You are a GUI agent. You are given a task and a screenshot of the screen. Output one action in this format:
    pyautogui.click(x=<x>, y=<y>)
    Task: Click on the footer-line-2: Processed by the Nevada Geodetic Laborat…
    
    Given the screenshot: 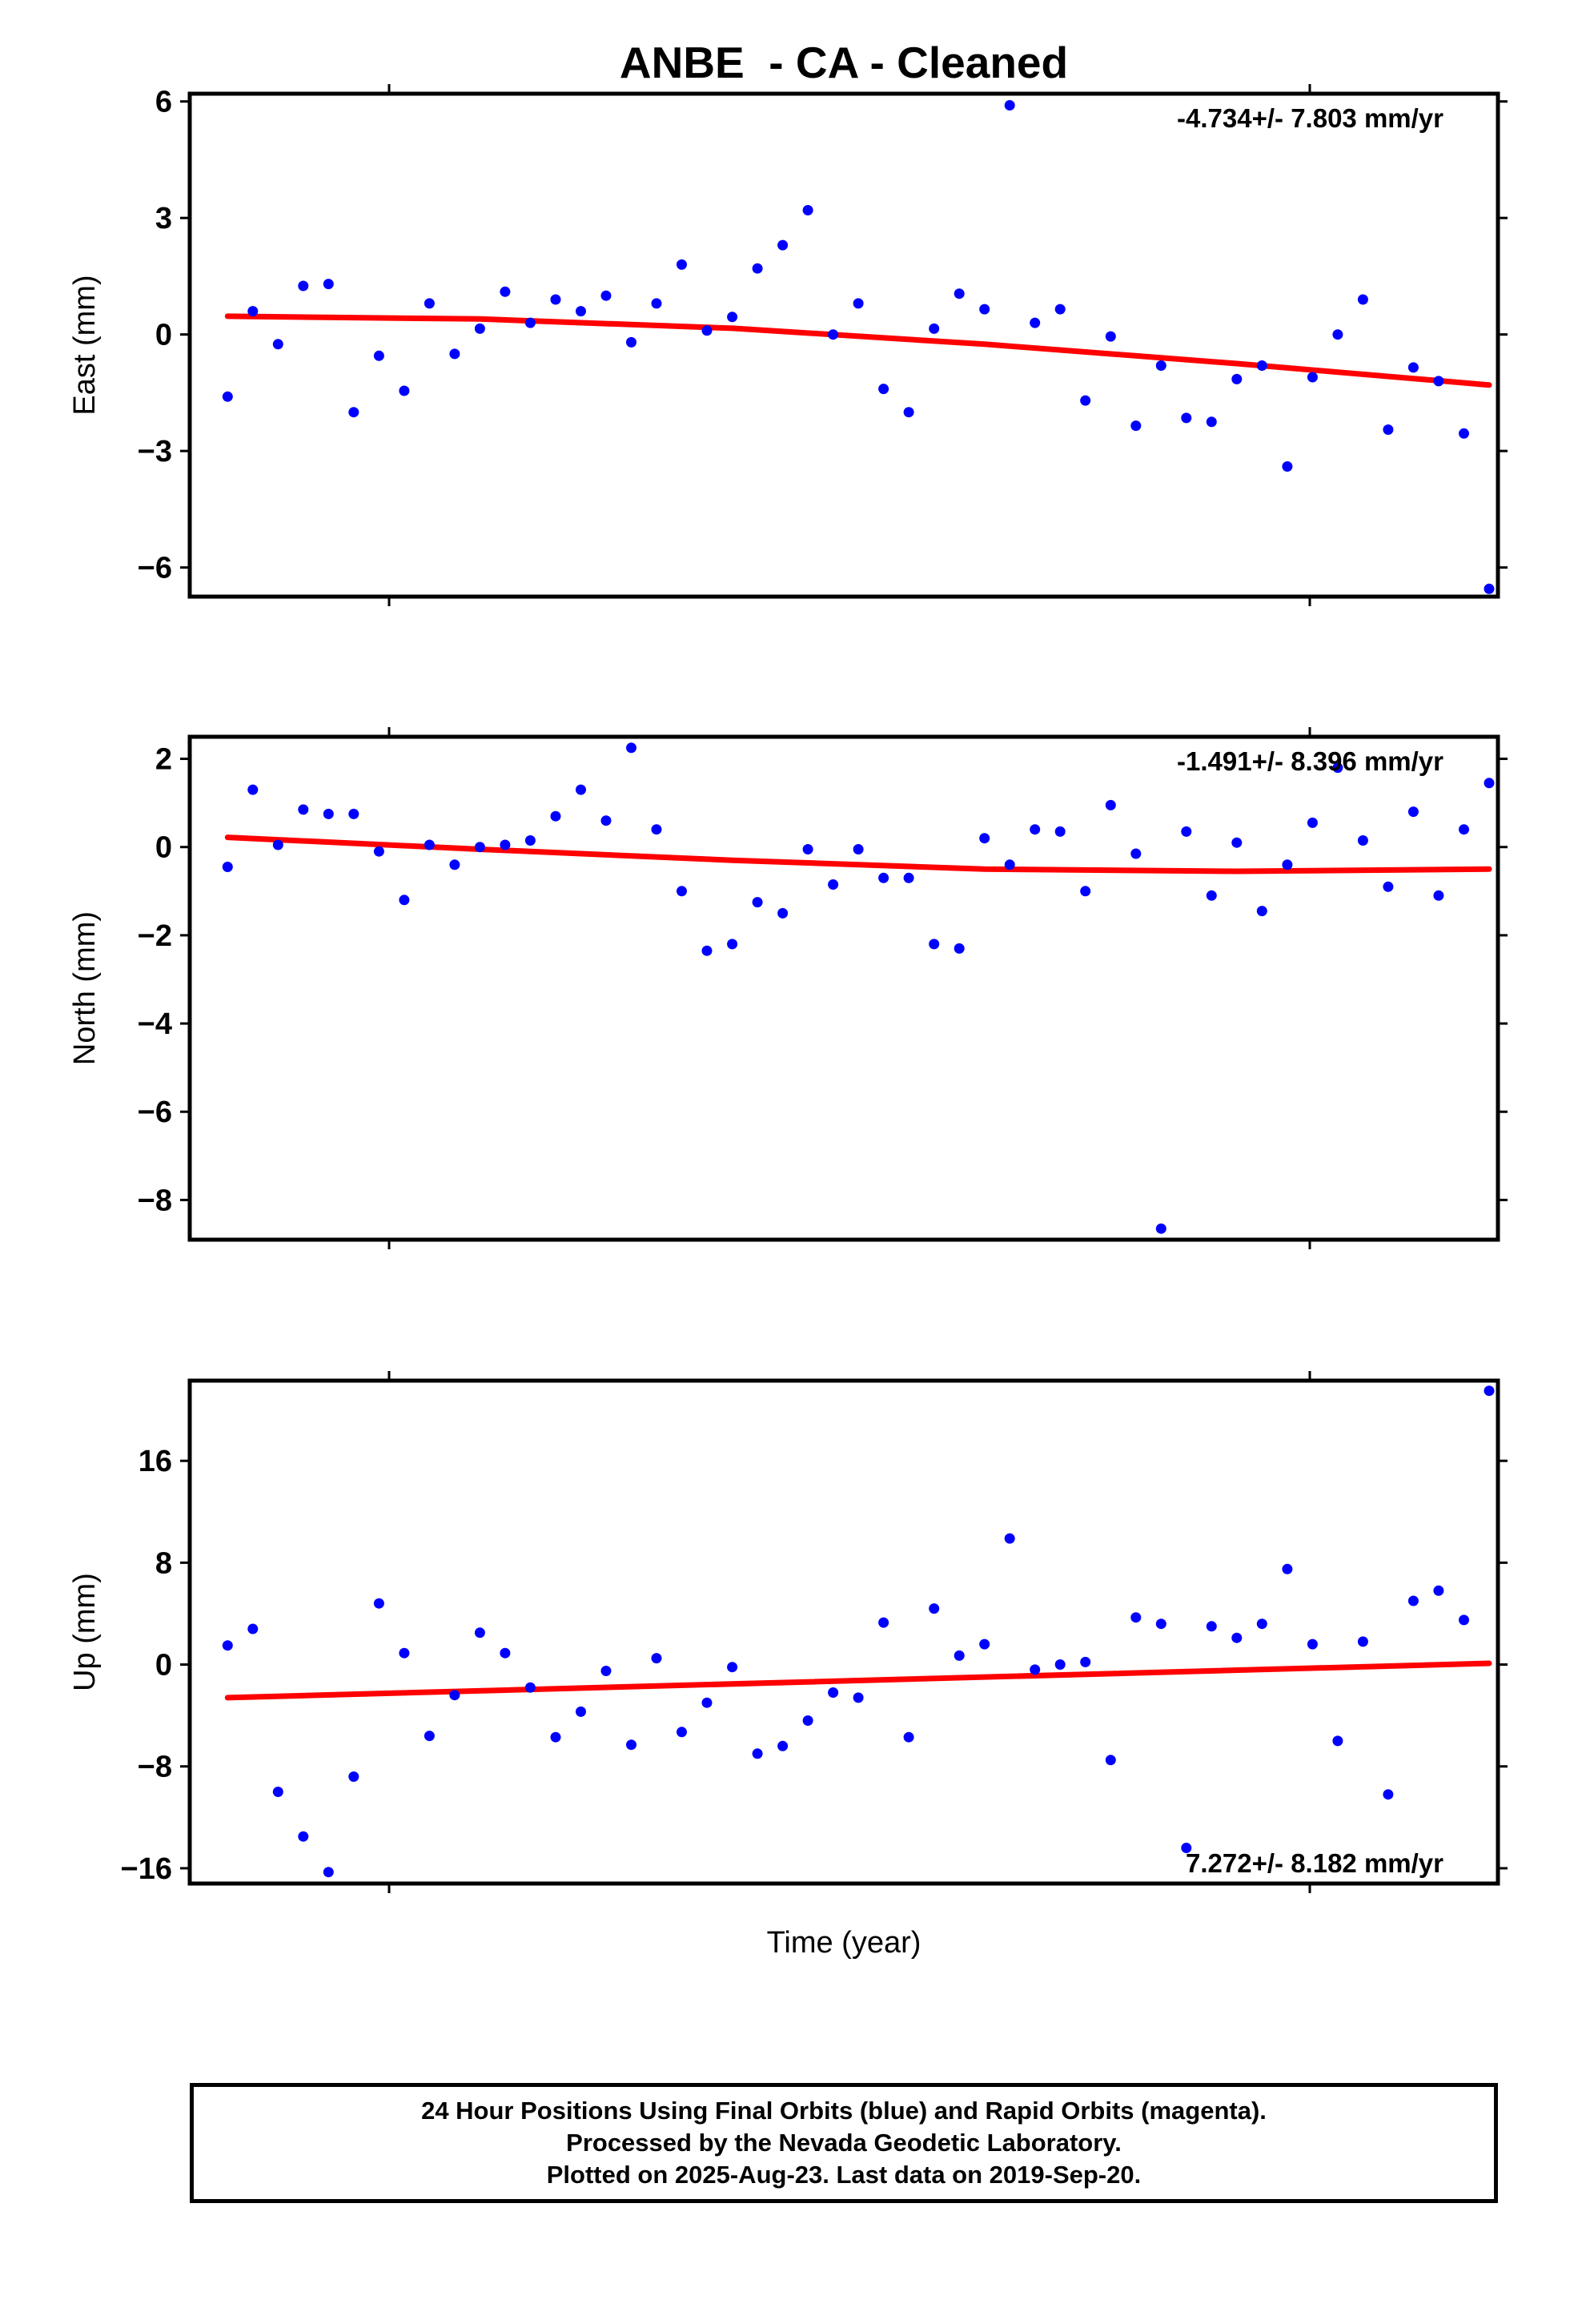 What is the action you would take?
    pyautogui.click(x=844, y=2143)
    